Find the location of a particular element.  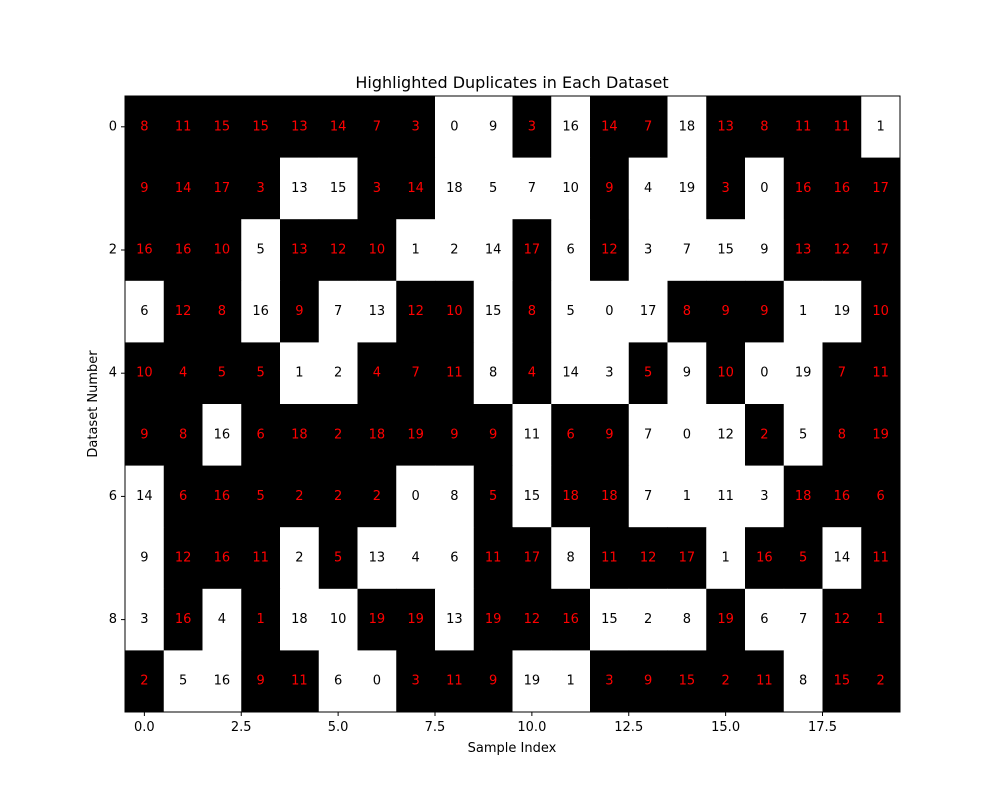

x-tick-label: 12.5 is located at coordinates (628, 727).